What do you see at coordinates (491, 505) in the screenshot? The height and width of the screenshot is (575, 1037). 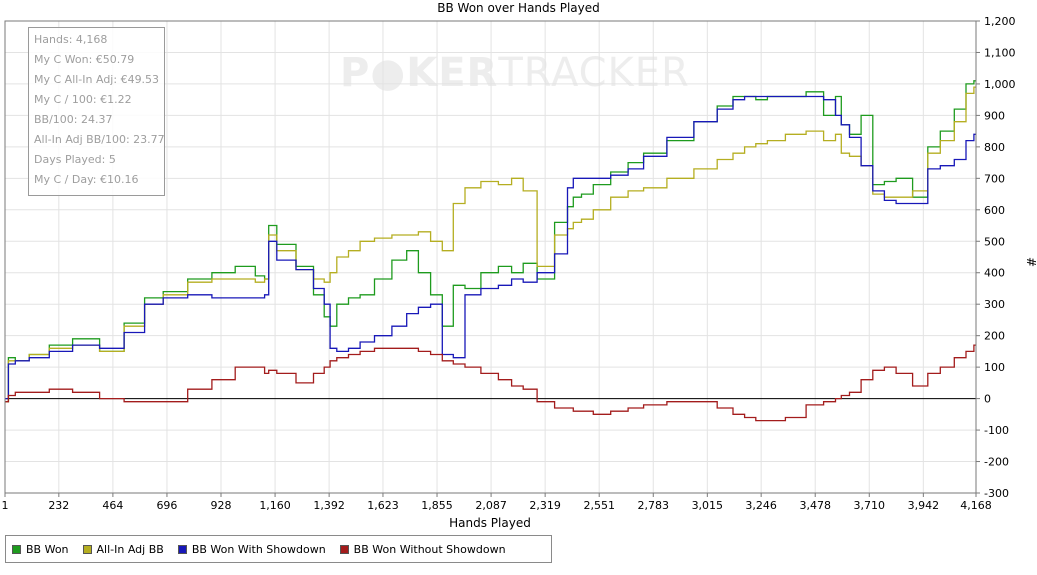 I see `x-tick-label: 2,087` at bounding box center [491, 505].